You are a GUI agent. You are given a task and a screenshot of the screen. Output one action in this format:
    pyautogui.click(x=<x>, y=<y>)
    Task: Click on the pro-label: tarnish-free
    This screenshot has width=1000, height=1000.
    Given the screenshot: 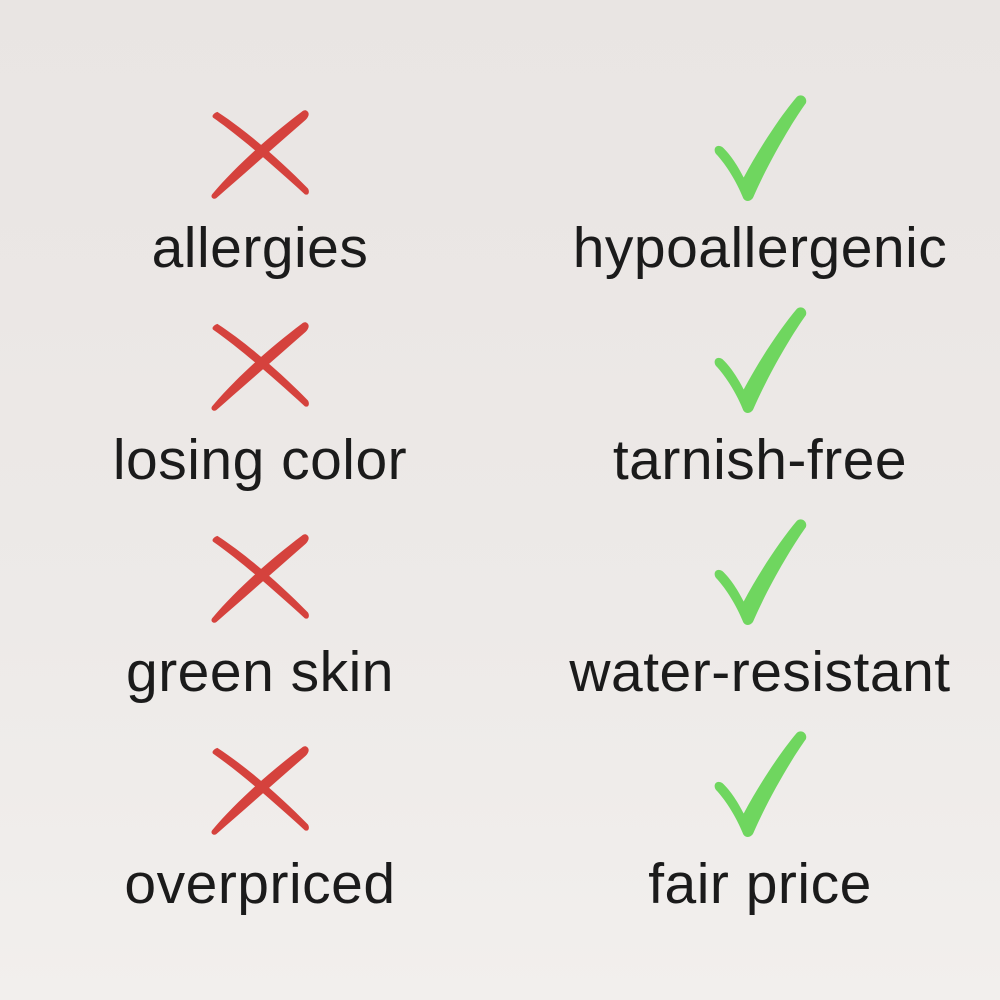 What is the action you would take?
    pyautogui.click(x=760, y=460)
    